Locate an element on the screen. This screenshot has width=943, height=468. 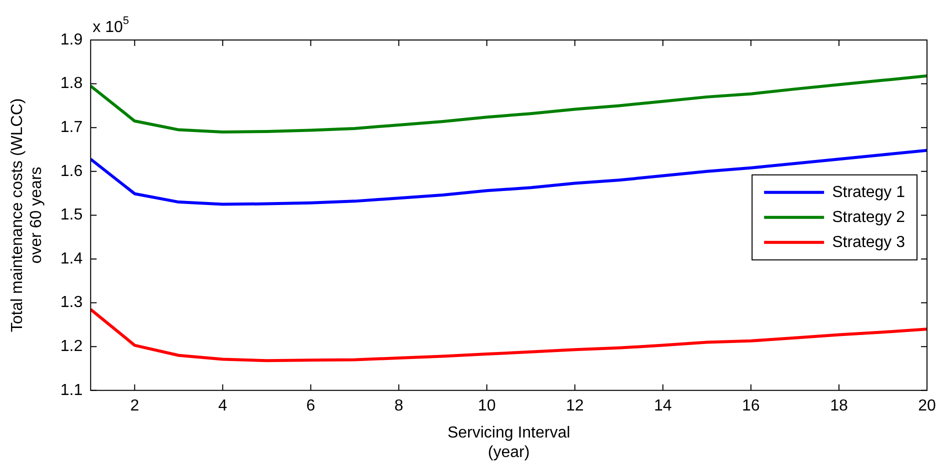
y-tick-label: 1.9 is located at coordinates (71, 39).